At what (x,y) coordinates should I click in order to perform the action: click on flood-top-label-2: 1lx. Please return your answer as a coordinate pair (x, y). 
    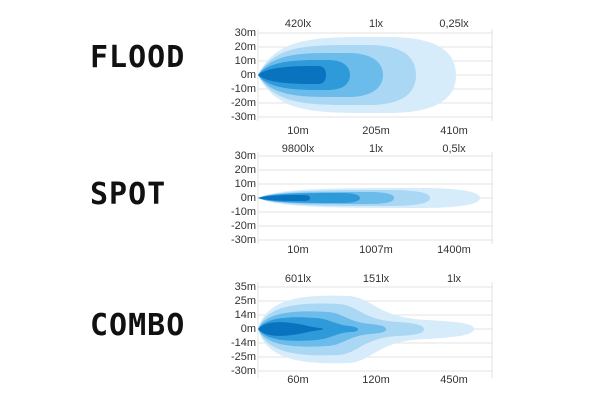
    Looking at the image, I should click on (376, 24).